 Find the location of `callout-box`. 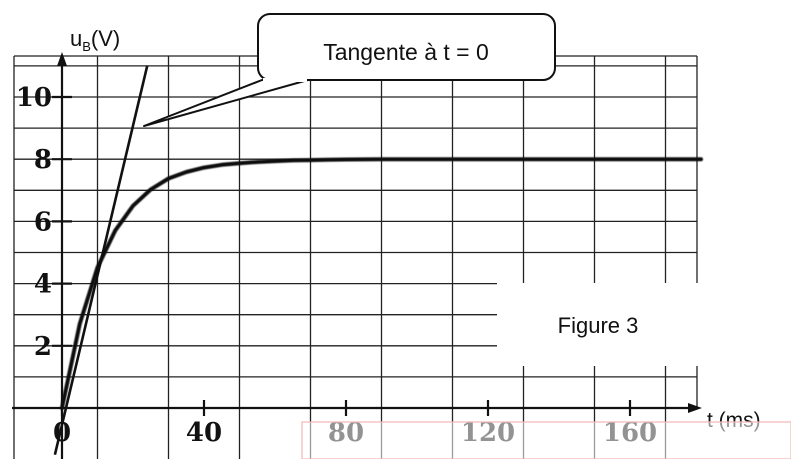

callout-box is located at coordinates (406, 47).